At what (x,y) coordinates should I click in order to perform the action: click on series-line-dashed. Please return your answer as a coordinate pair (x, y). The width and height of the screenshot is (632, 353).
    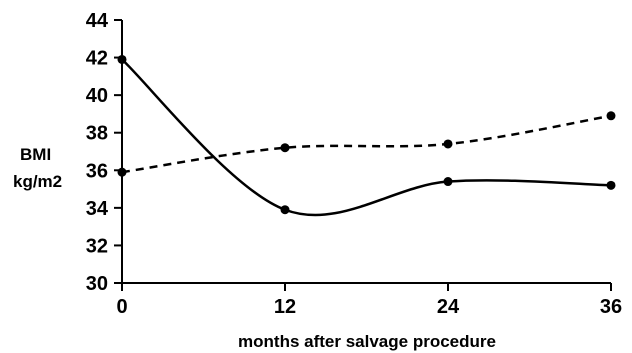
    Looking at the image, I should click on (366, 144).